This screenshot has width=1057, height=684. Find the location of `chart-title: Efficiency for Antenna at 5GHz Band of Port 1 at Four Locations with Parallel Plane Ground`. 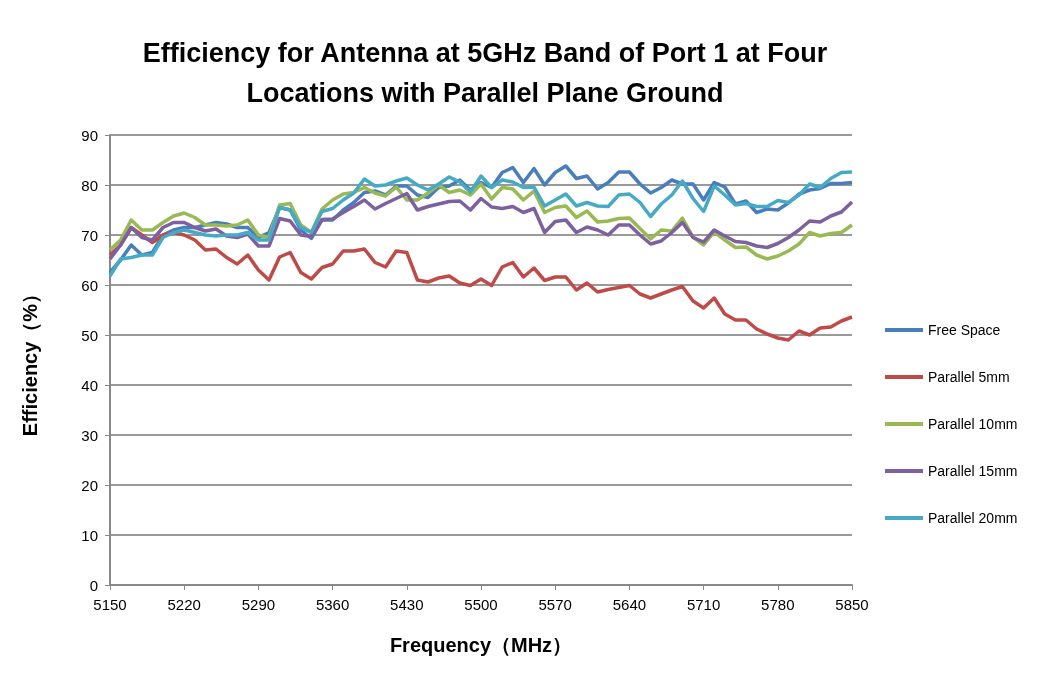

chart-title: Efficiency for Antenna at 5GHz Band of Port 1 at Four Locations with Parallel Plane Ground is located at coordinates (485, 73).